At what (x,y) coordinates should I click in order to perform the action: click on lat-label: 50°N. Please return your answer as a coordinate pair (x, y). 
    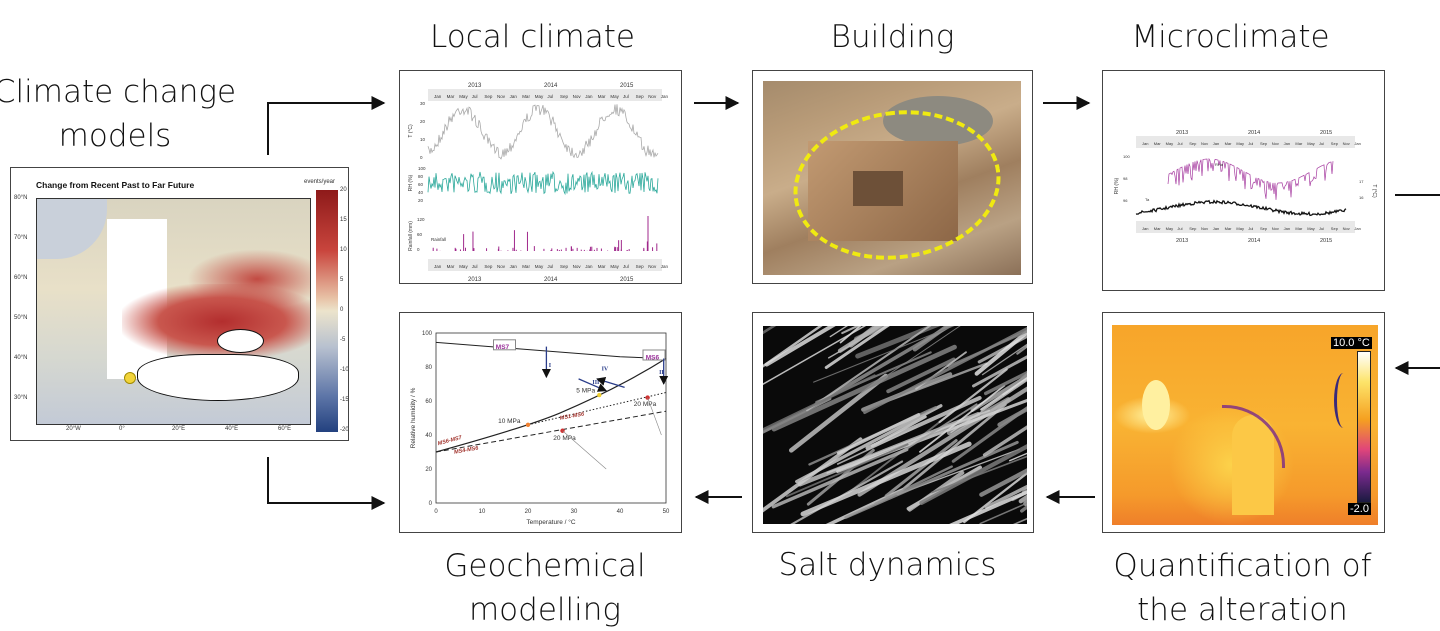
    Looking at the image, I should click on (21, 318).